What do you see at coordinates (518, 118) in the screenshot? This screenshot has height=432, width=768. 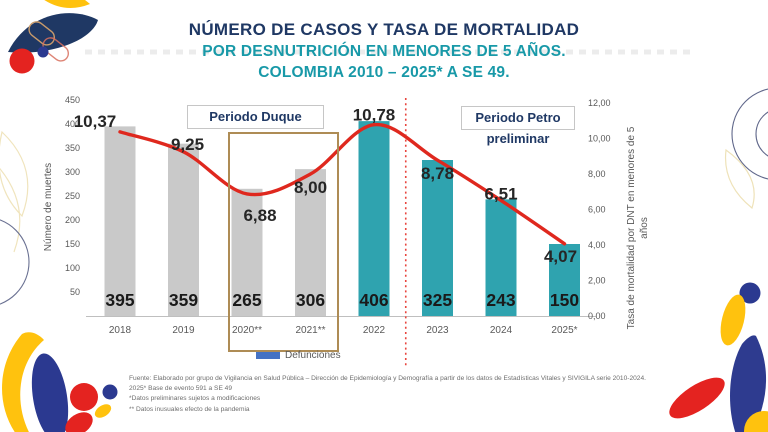 I see `periodo-petro-label: Periodo Petro` at bounding box center [518, 118].